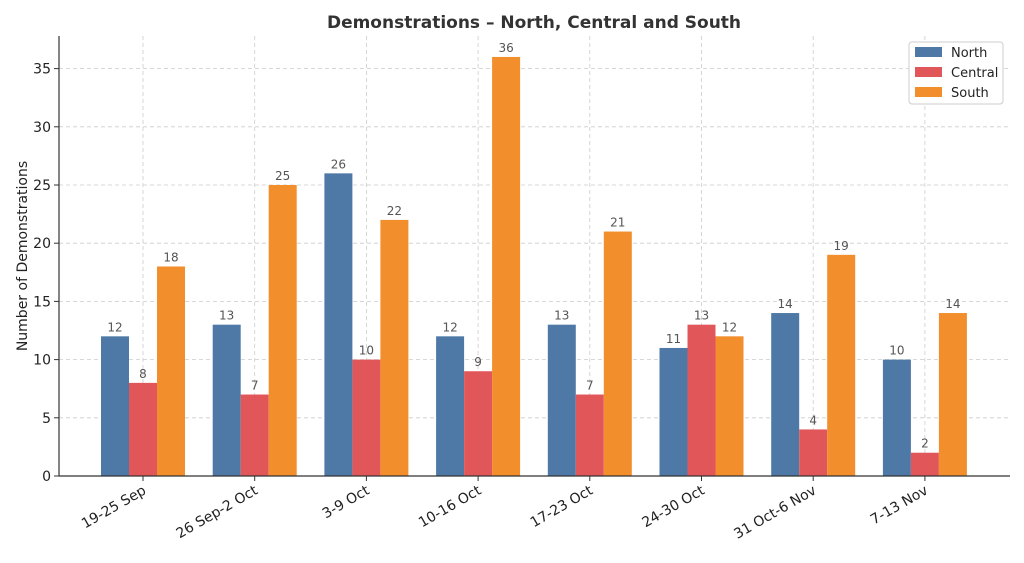 The height and width of the screenshot is (563, 1024). I want to click on data-label: 25, so click(282, 176).